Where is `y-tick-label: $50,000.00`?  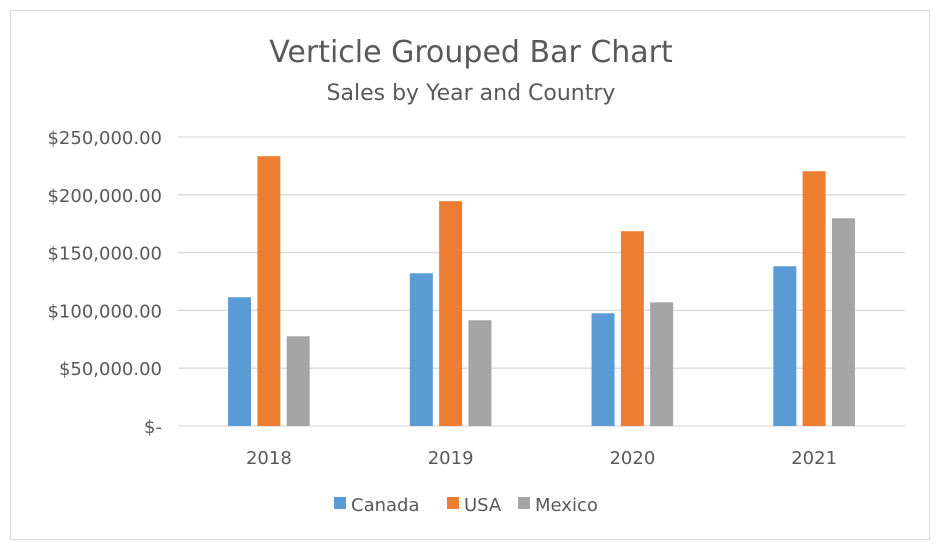
y-tick-label: $50,000.00 is located at coordinates (110, 369).